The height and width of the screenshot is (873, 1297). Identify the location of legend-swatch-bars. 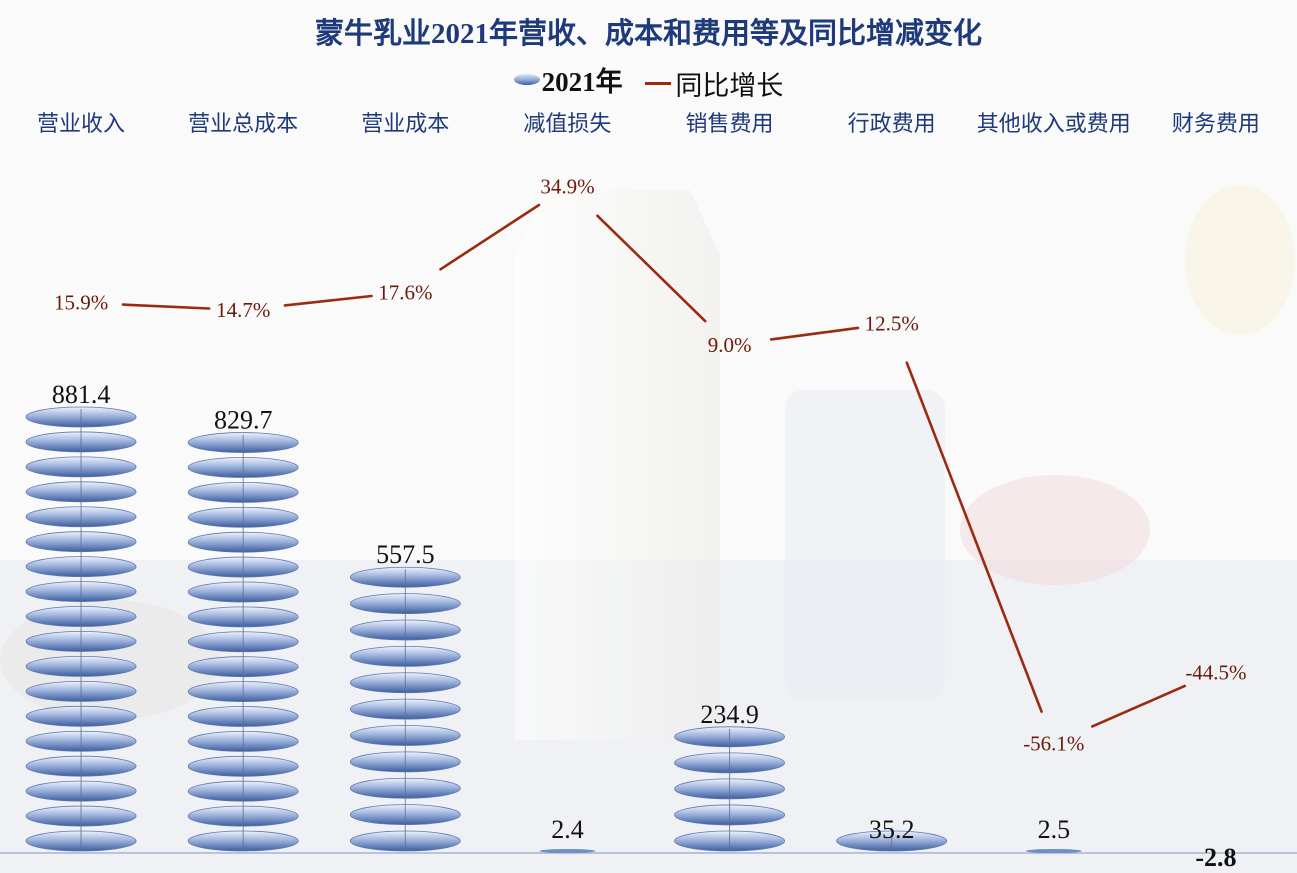
(526, 79).